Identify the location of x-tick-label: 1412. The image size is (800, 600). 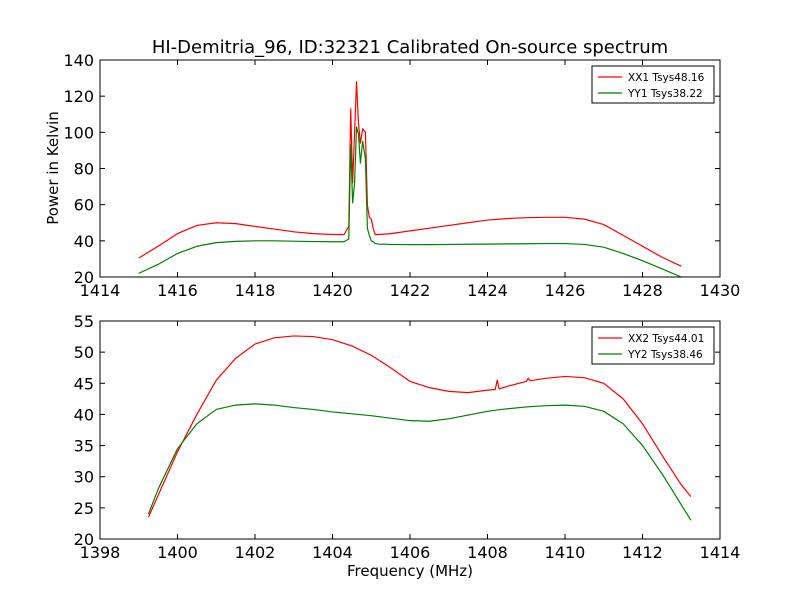
(642, 552).